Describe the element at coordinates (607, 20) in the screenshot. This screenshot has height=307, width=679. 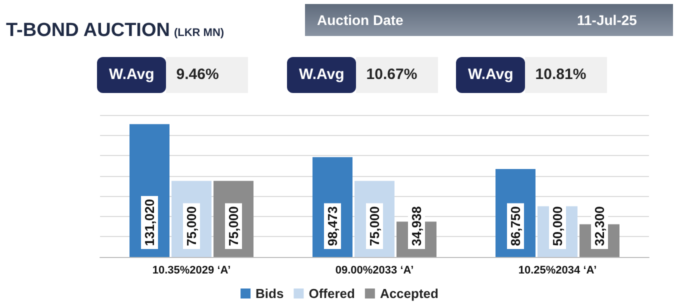
I see `text: 11-Jul-25` at that location.